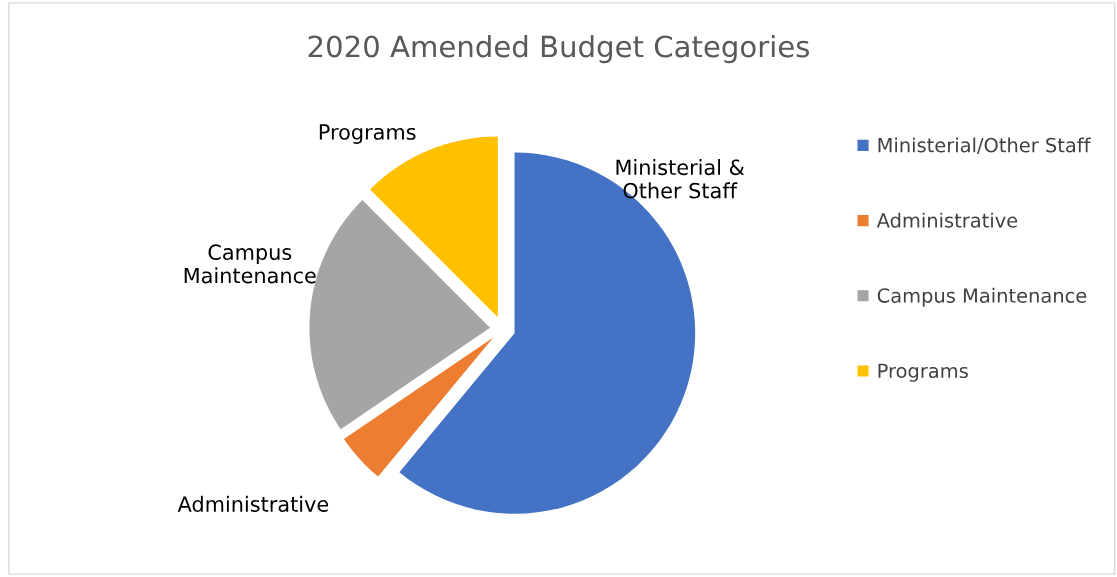 This screenshot has height=577, width=1117. What do you see at coordinates (367, 134) in the screenshot?
I see `text: Programs` at bounding box center [367, 134].